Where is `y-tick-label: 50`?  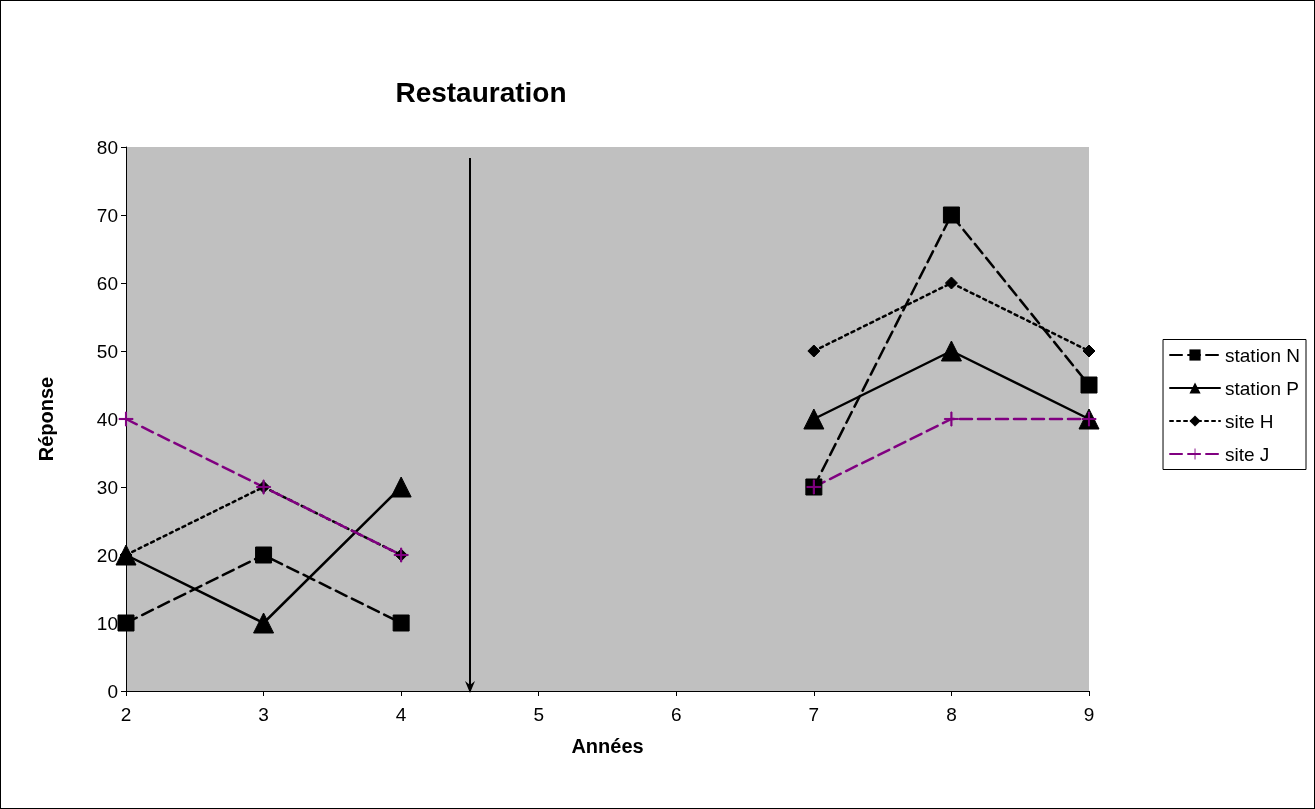
y-tick-label: 50 is located at coordinates (107, 351).